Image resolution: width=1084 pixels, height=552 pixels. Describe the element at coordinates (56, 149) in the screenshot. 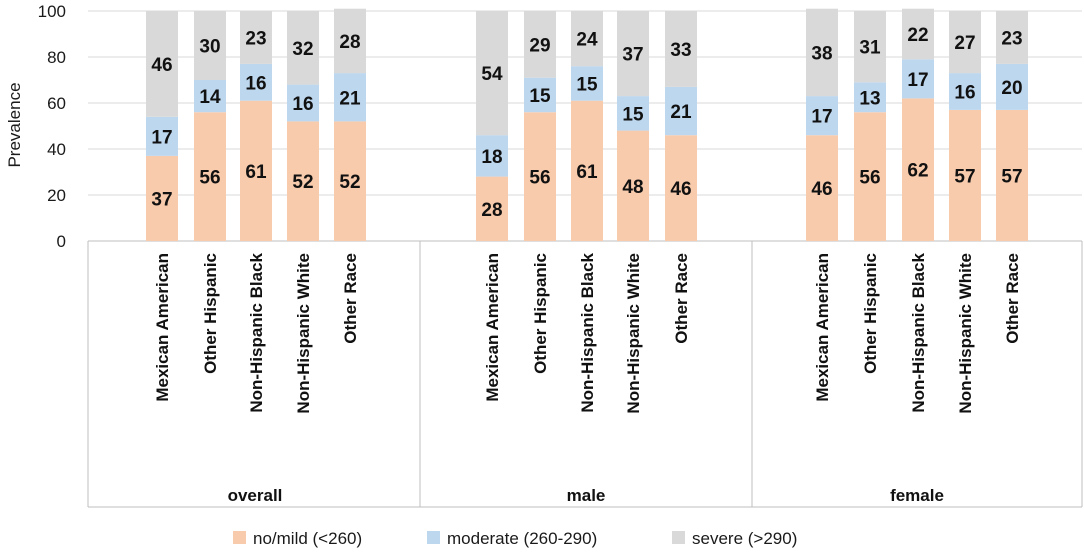

I see `y-tick-label-40: 40` at that location.